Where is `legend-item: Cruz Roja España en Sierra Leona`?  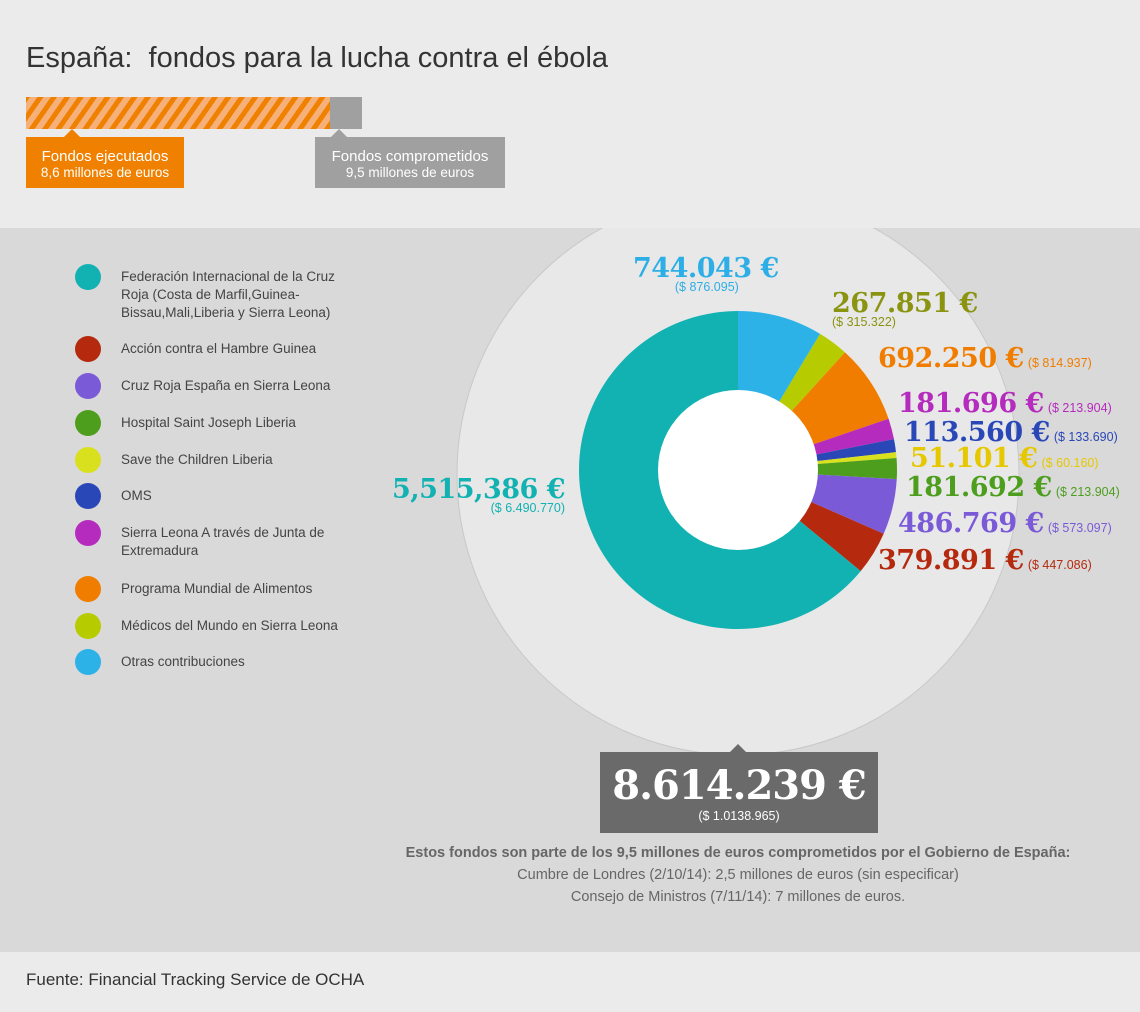 legend-item: Cruz Roja España en Sierra Leona is located at coordinates (220, 386).